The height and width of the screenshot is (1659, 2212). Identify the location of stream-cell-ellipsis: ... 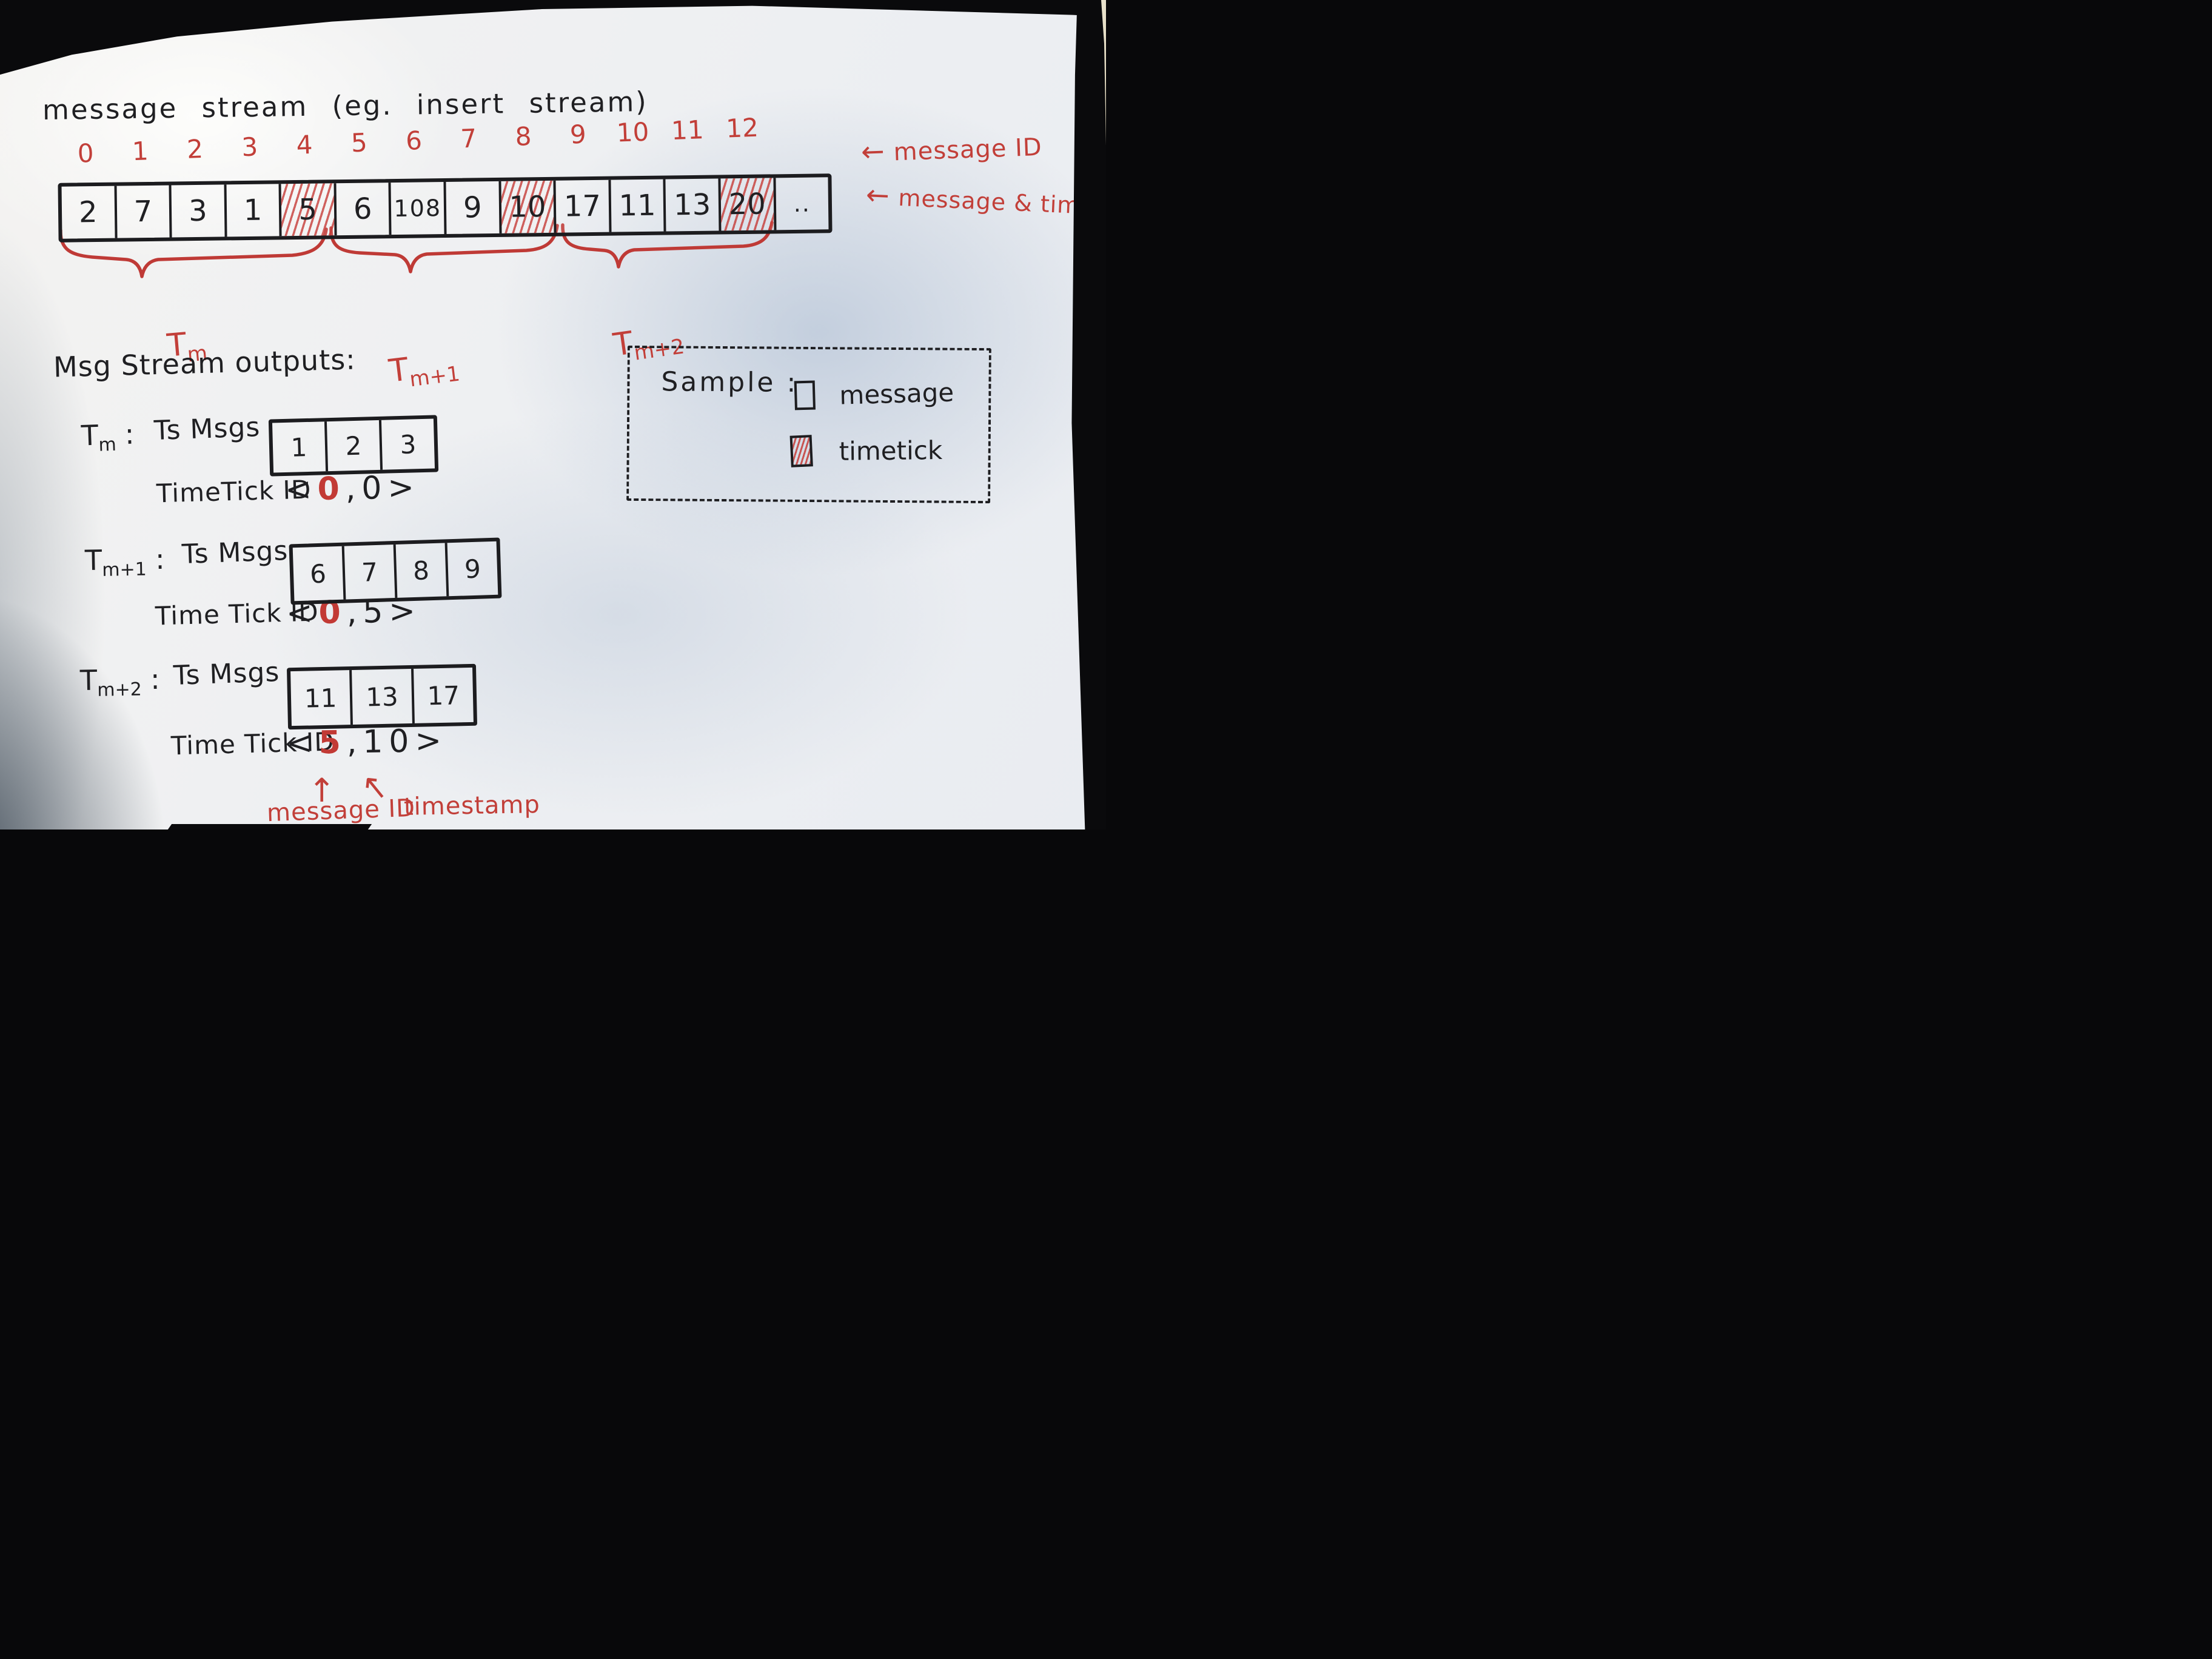
(803, 203).